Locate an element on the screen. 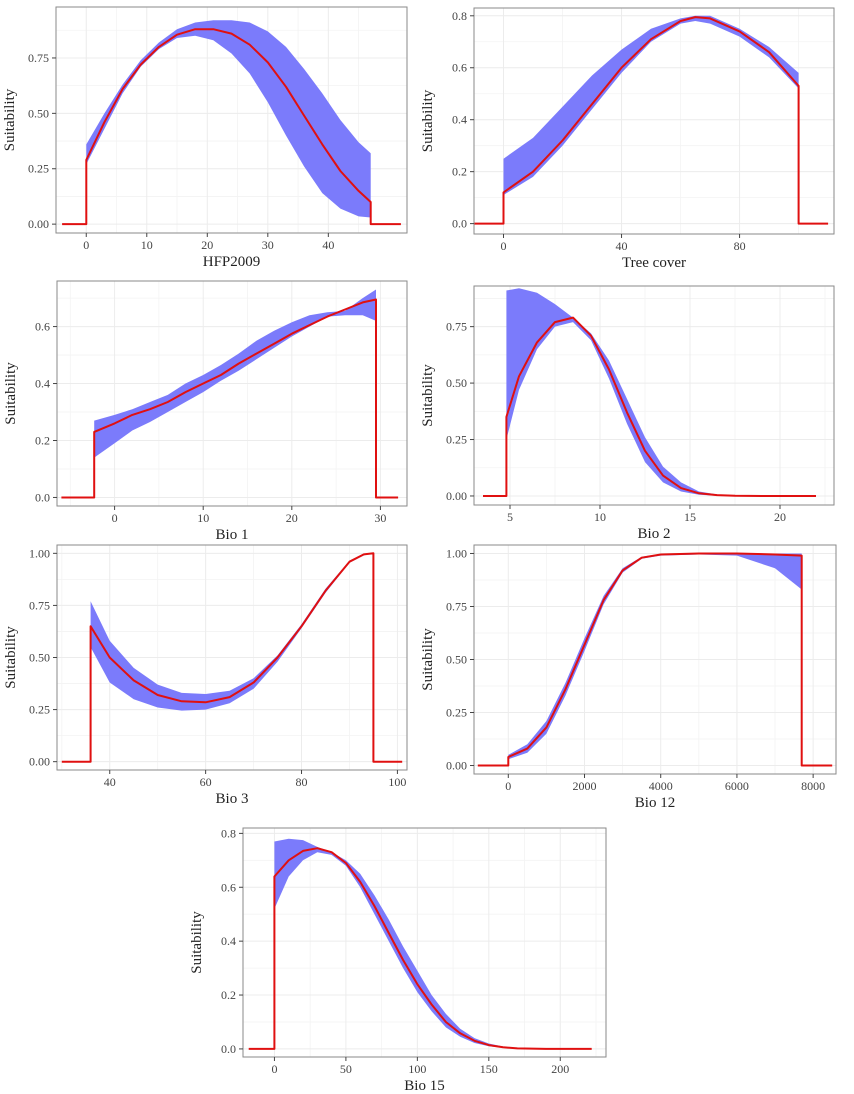  x-tick-label: 5 is located at coordinates (510, 517).